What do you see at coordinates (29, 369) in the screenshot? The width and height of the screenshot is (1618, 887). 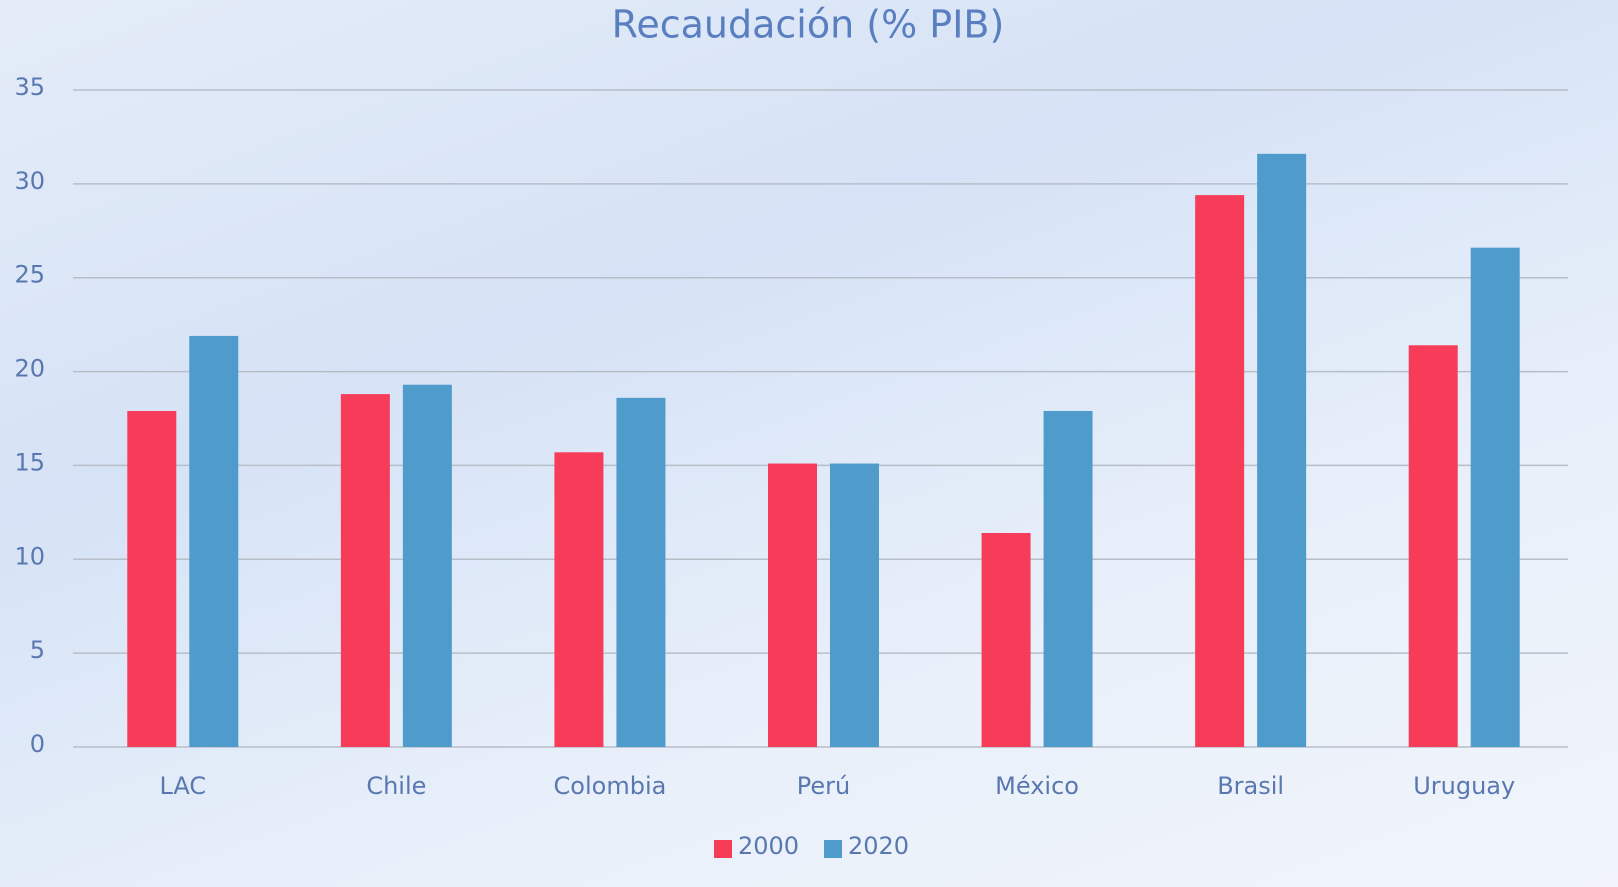 I see `y-tick-label: 20` at bounding box center [29, 369].